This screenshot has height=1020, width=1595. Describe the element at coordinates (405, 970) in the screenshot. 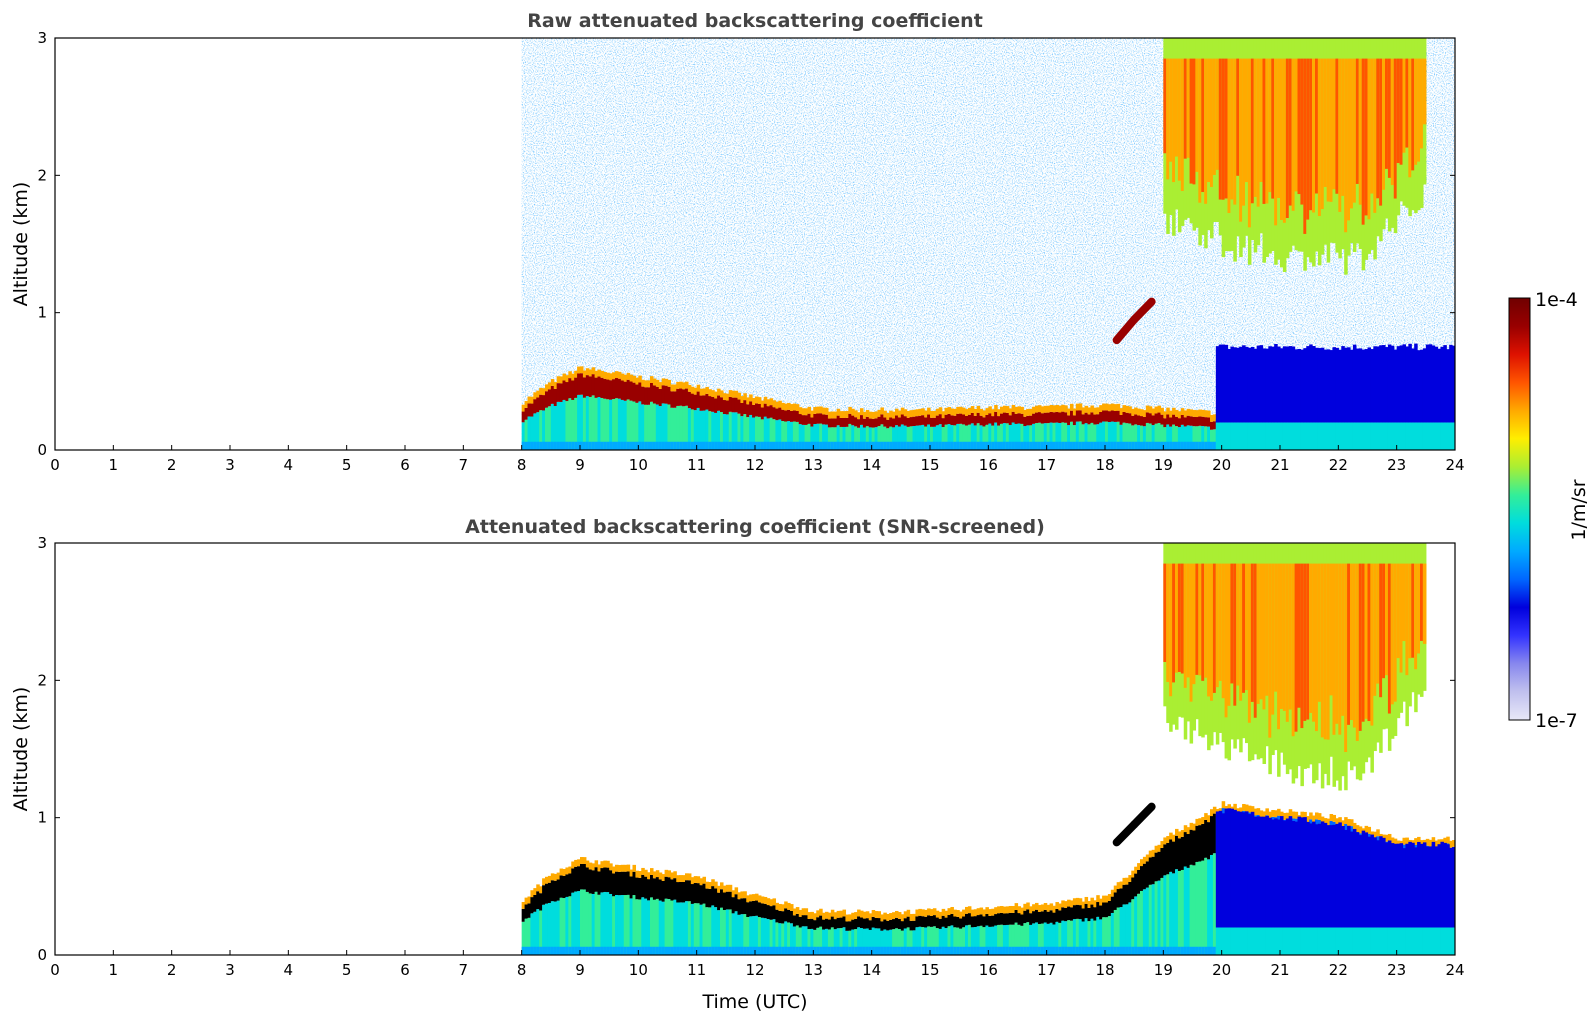

I see `x-tick-label: 6` at that location.